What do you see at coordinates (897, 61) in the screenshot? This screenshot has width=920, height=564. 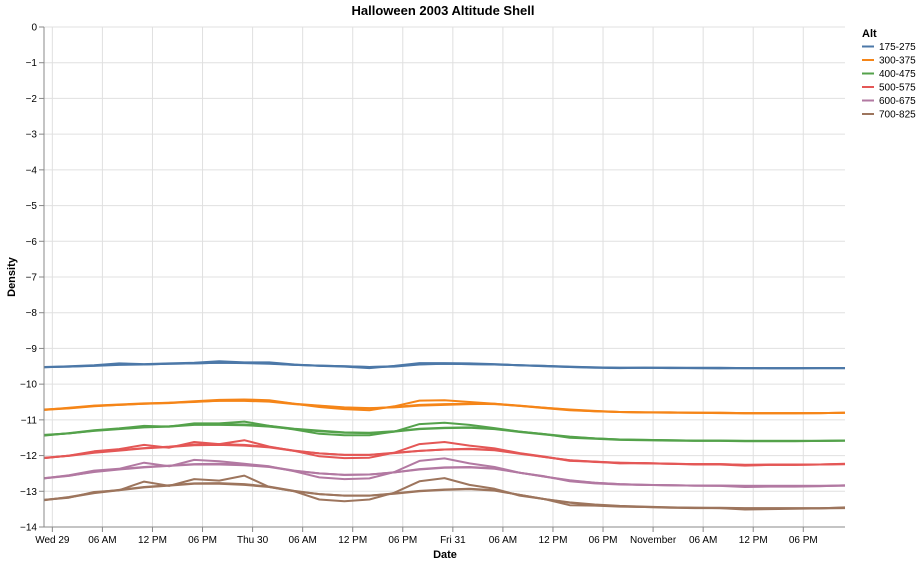 I see `legend-label: 300-375` at bounding box center [897, 61].